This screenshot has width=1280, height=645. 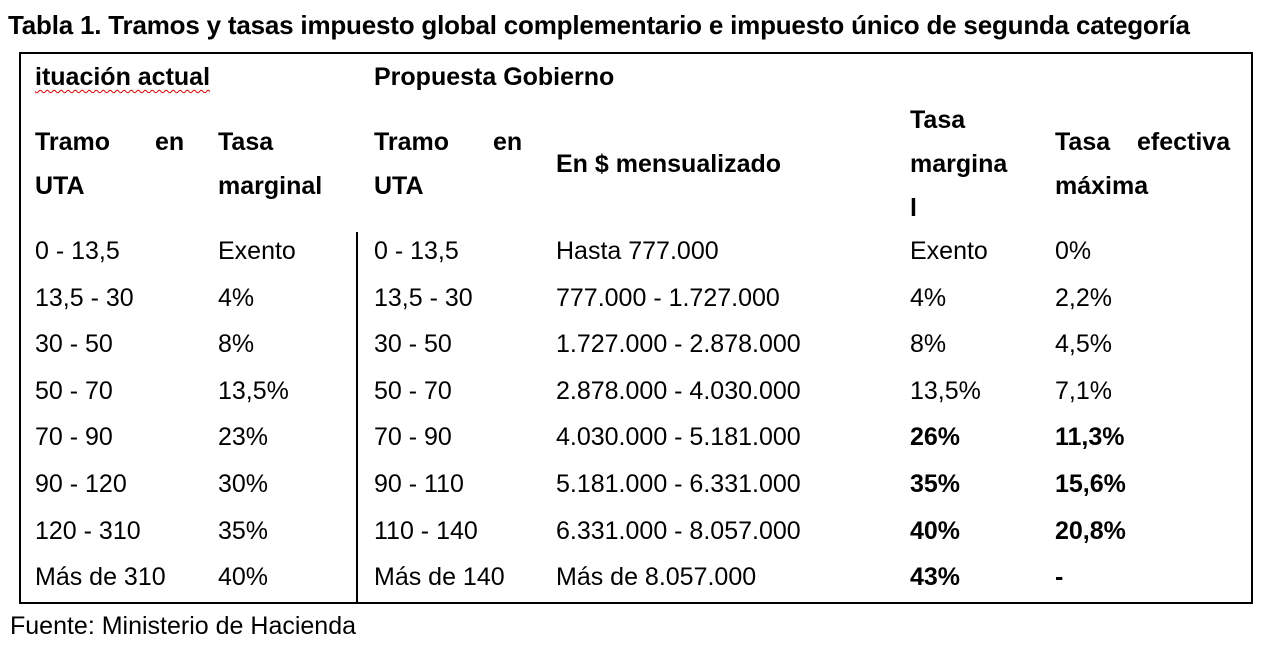 What do you see at coordinates (60, 186) in the screenshot?
I see `header-tramo-current-3: UTA` at bounding box center [60, 186].